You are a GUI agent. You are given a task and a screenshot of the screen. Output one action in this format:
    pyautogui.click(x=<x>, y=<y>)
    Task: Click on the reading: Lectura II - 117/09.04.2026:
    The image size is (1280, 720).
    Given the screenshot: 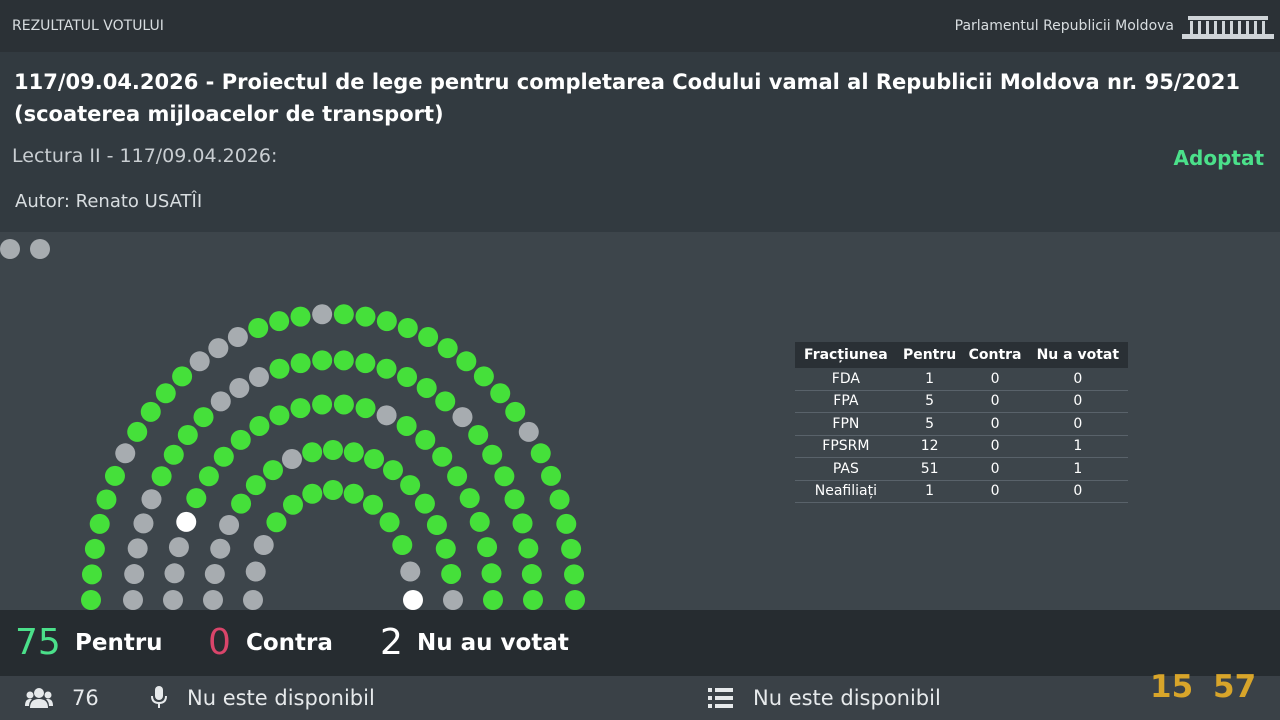 What is the action you would take?
    pyautogui.click(x=145, y=156)
    